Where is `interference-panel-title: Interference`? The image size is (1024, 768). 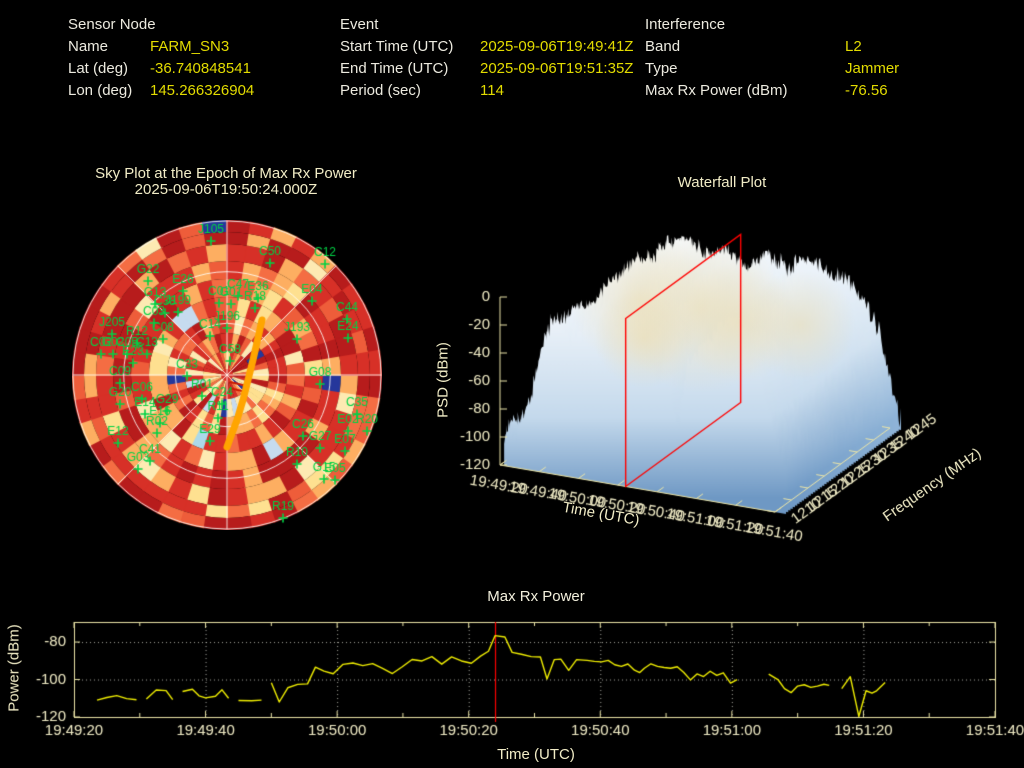 interference-panel-title: Interference is located at coordinates (685, 24).